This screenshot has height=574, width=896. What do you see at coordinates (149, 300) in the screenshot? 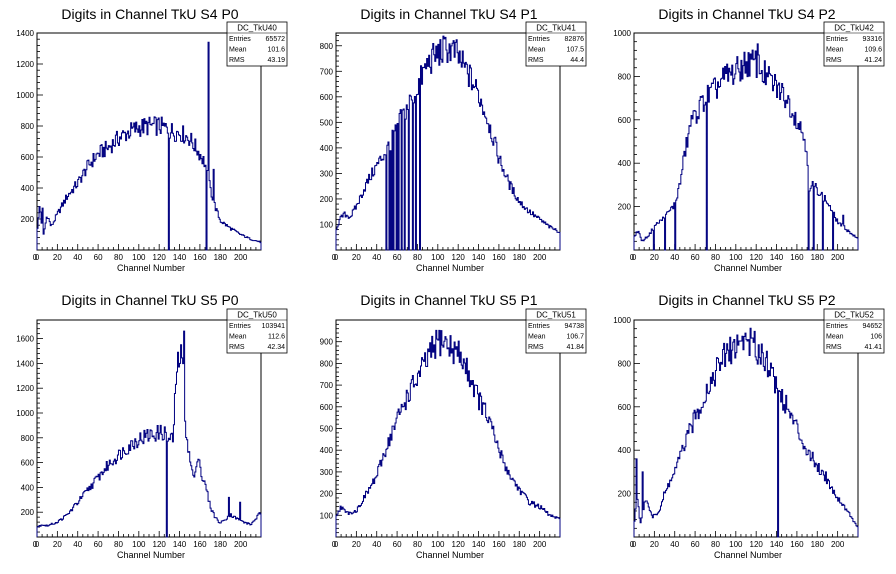
I see `chart-title: Digits in Channel TkU S5 P0` at bounding box center [149, 300].